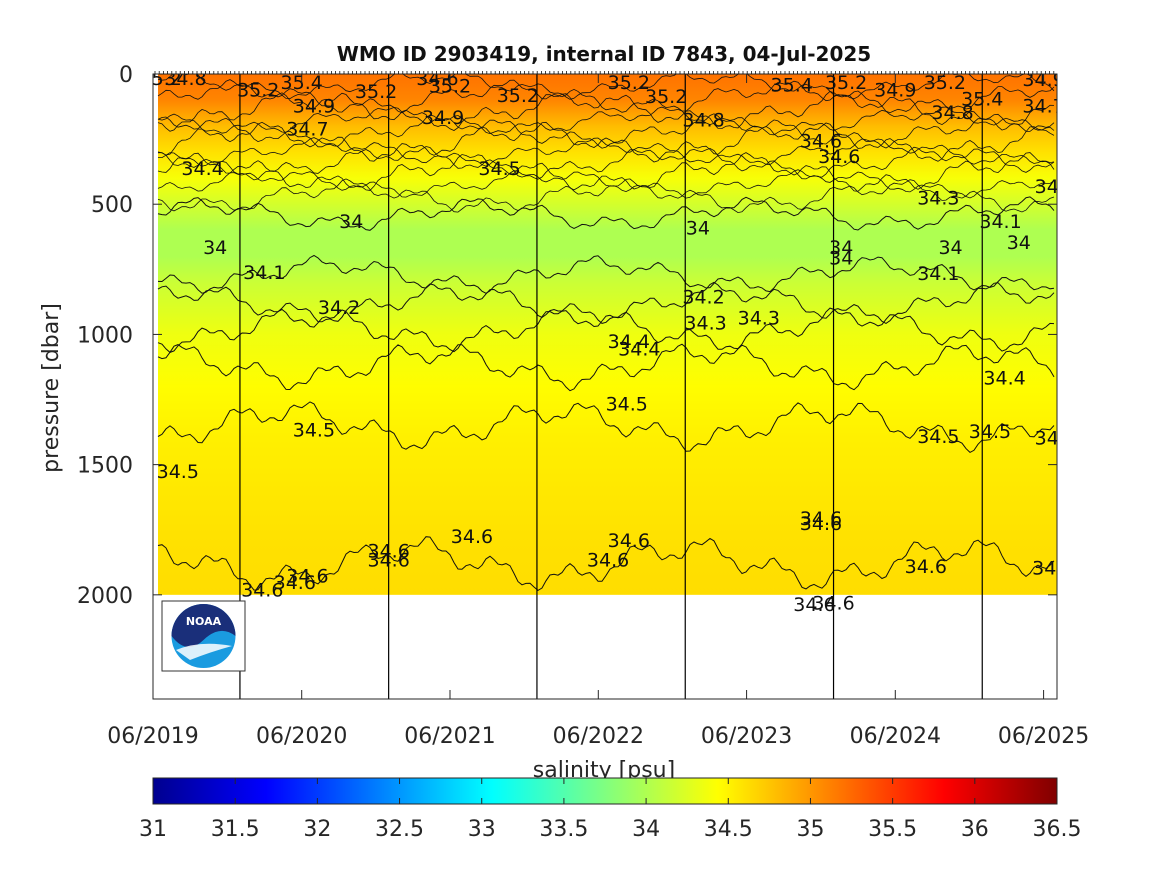 The image size is (1167, 875). What do you see at coordinates (301, 736) in the screenshot?
I see `x-tick-label: 06/2020` at bounding box center [301, 736].